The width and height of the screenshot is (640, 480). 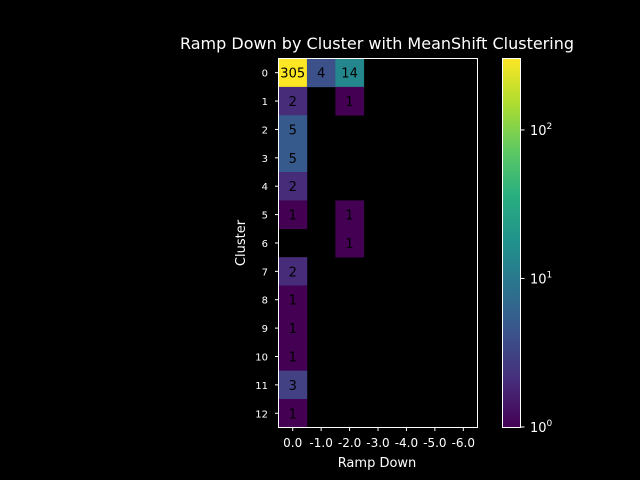 What do you see at coordinates (265, 301) in the screenshot?
I see `y-tick-label: 8` at bounding box center [265, 301].